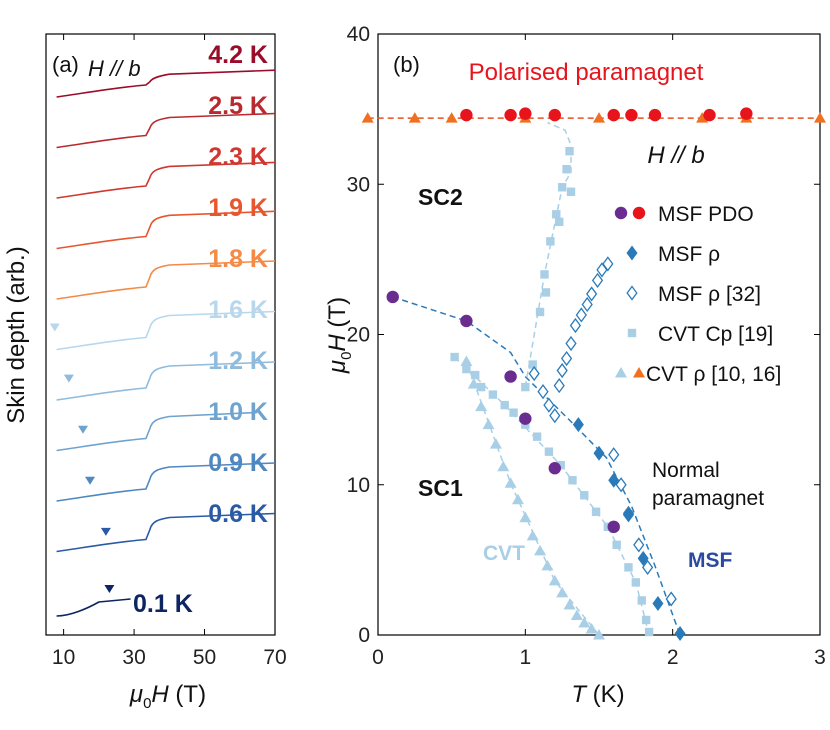 The image size is (830, 730). Describe the element at coordinates (16, 334) in the screenshot. I see `panel-a-y-axis-label: Skin depth (arb.)` at that location.